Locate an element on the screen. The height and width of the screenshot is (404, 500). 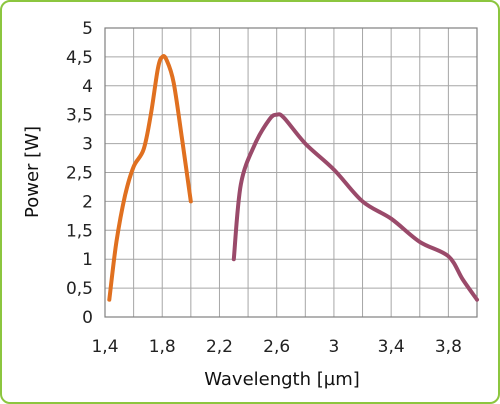
x-tick-label: 1,8 is located at coordinates (162, 347).